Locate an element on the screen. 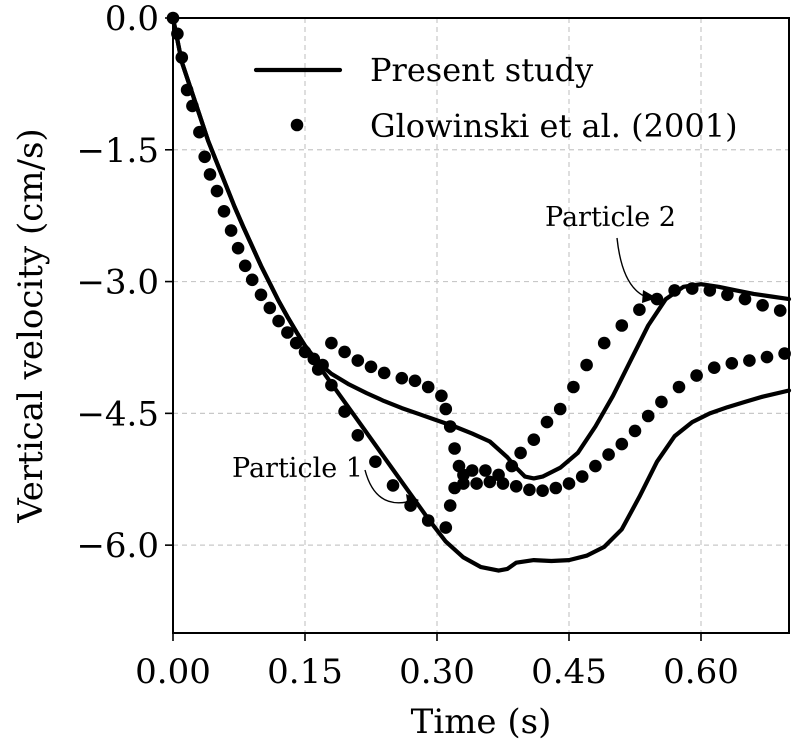  legend-label-present-study: Present study is located at coordinates (481, 70).